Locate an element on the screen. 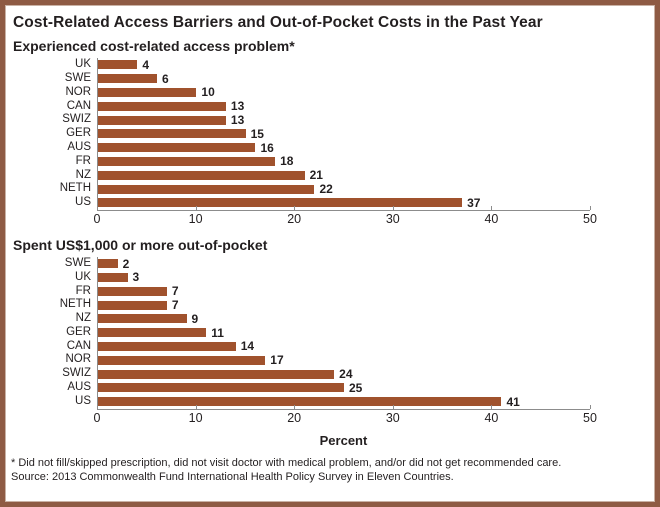  value-label: 21 is located at coordinates (316, 175).